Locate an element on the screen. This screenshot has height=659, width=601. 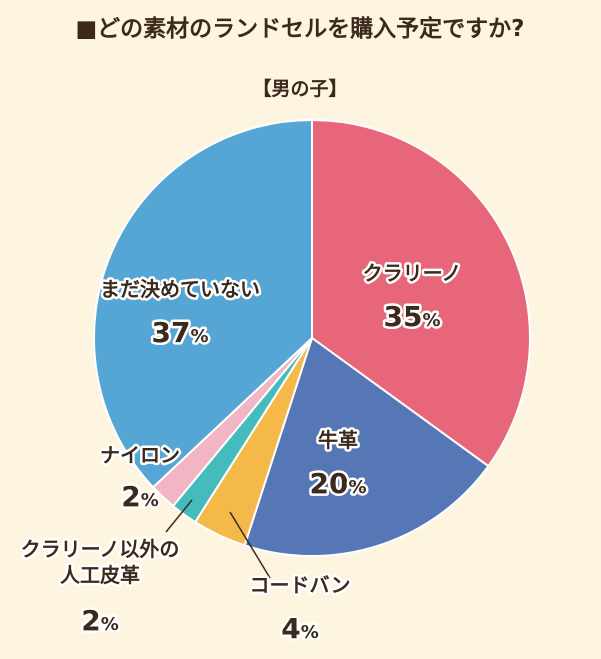
chart-subtitle: 【男の子】 is located at coordinates (299, 88).